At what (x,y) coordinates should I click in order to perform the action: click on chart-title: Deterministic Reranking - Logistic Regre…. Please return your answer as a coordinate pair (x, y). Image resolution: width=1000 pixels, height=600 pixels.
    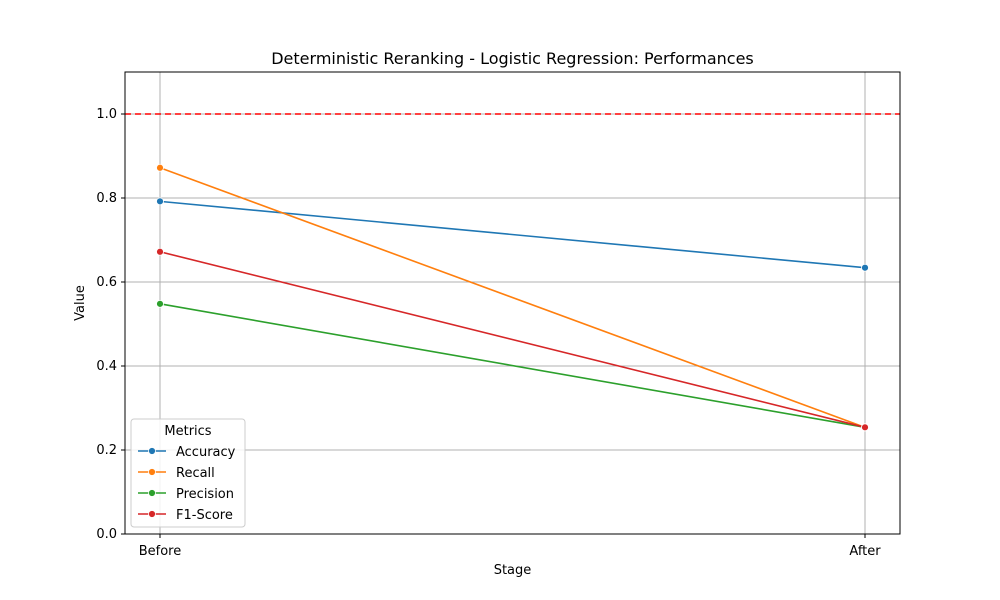
    Looking at the image, I should click on (512, 58).